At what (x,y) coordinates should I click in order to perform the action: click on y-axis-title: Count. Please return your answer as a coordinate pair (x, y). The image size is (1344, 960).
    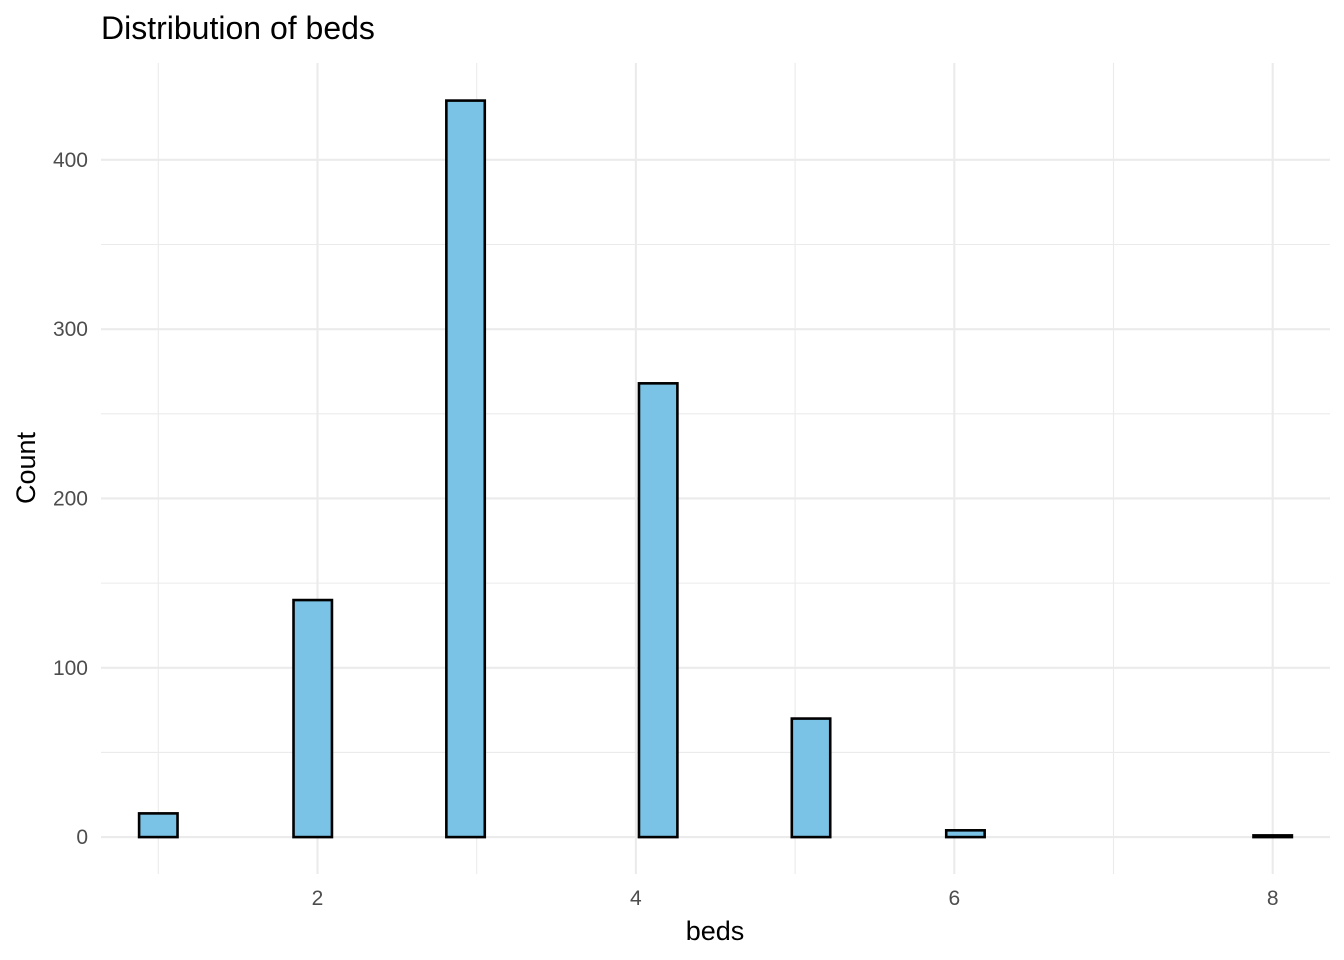
    Looking at the image, I should click on (26, 467).